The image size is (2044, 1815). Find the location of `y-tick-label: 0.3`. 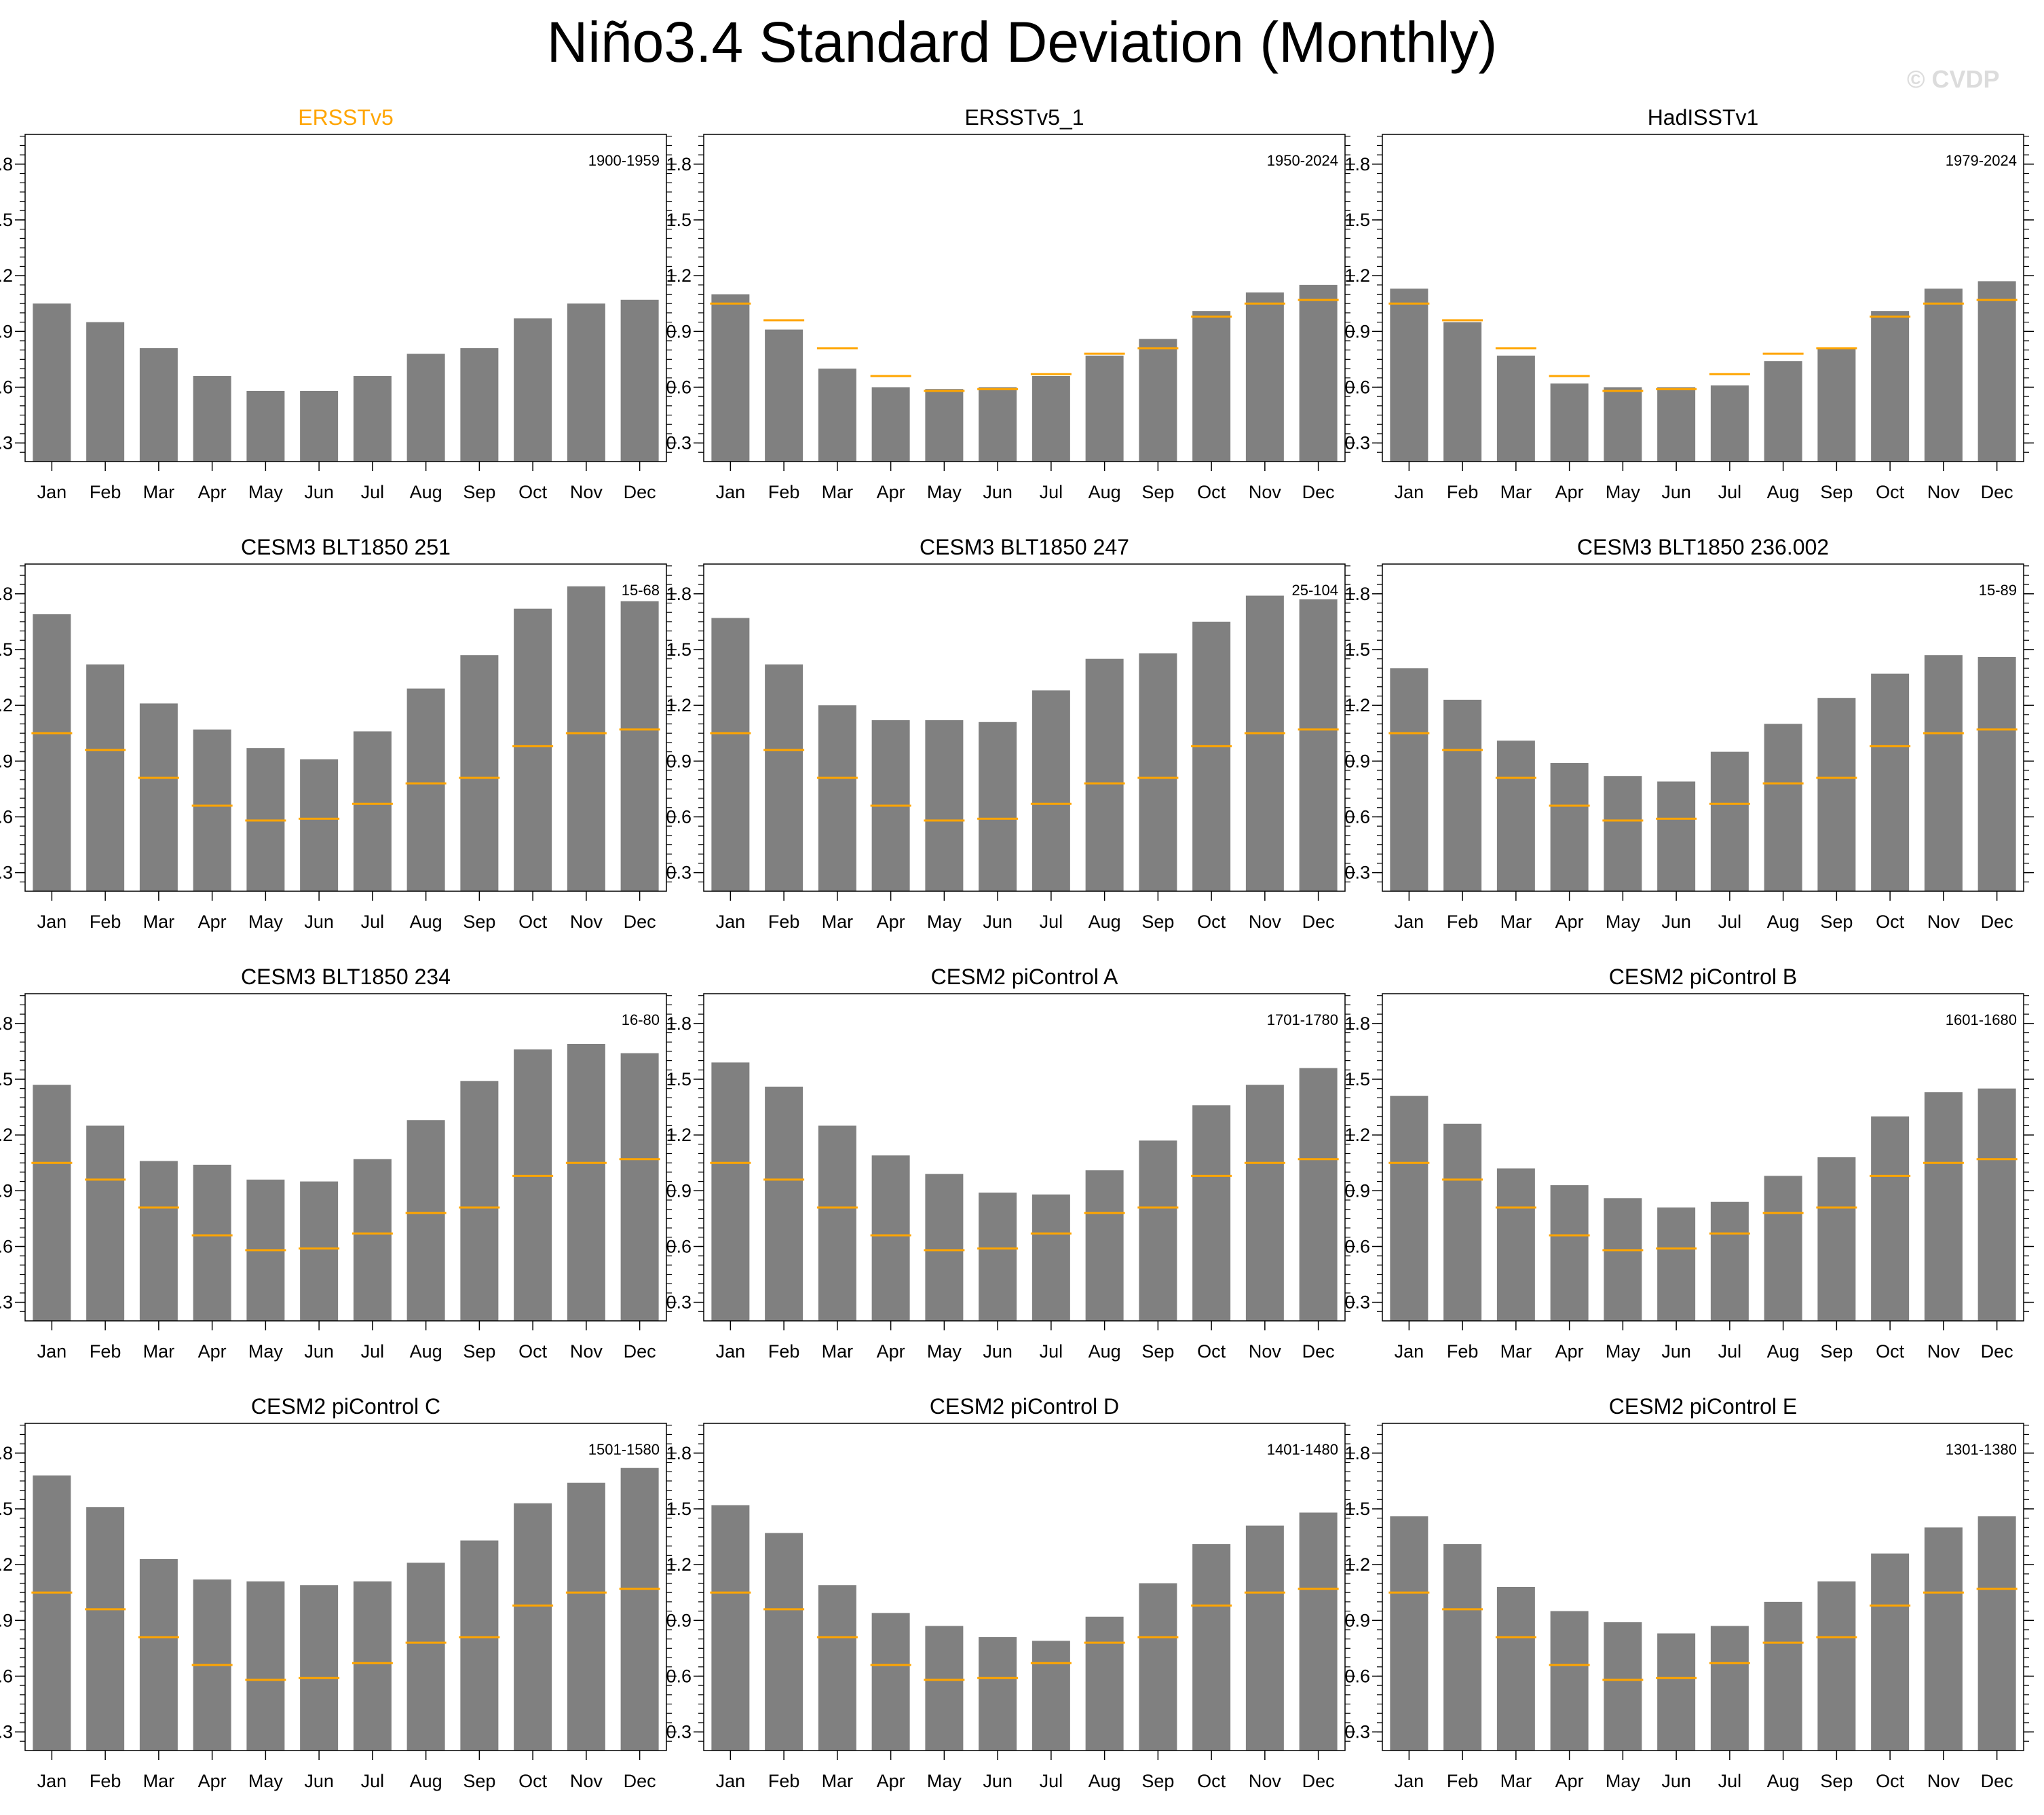

y-tick-label: 0.3 is located at coordinates (1357, 1302).